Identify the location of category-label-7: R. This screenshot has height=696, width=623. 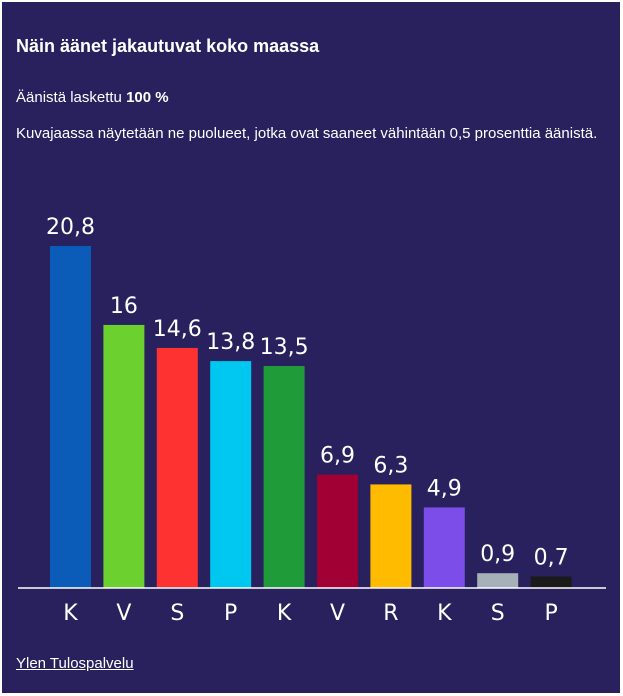
(390, 613).